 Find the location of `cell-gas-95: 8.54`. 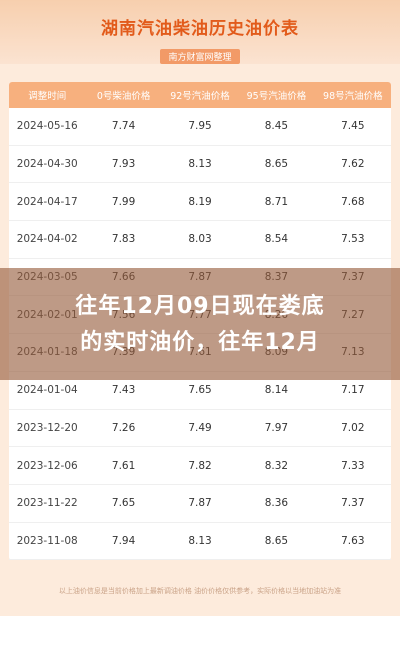

cell-gas-95: 8.54 is located at coordinates (276, 239).